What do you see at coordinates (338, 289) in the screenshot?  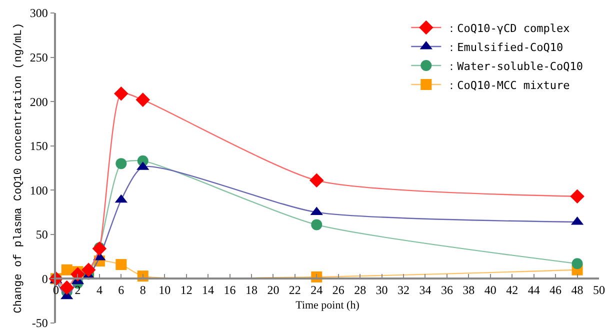 I see `x-tick-label: 26` at bounding box center [338, 289].